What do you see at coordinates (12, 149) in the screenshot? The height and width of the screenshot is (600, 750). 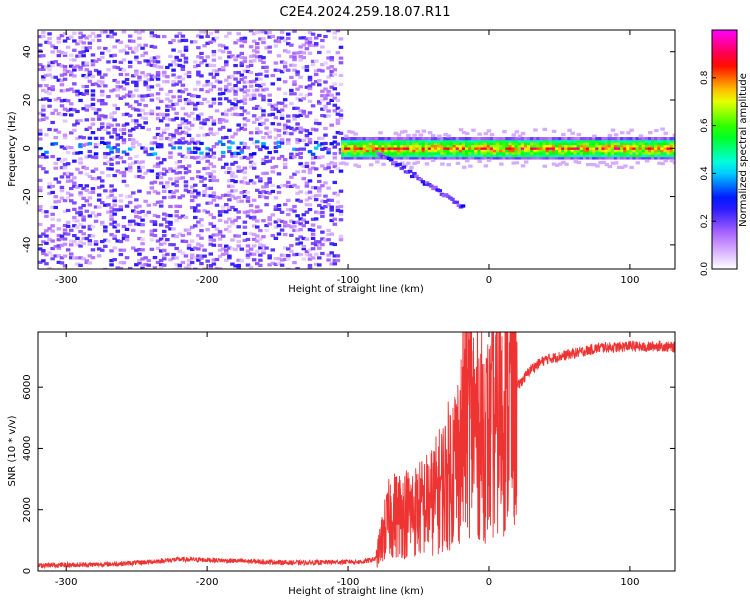 I see `spectrogram-y-label: Frequency (Hz)` at bounding box center [12, 149].